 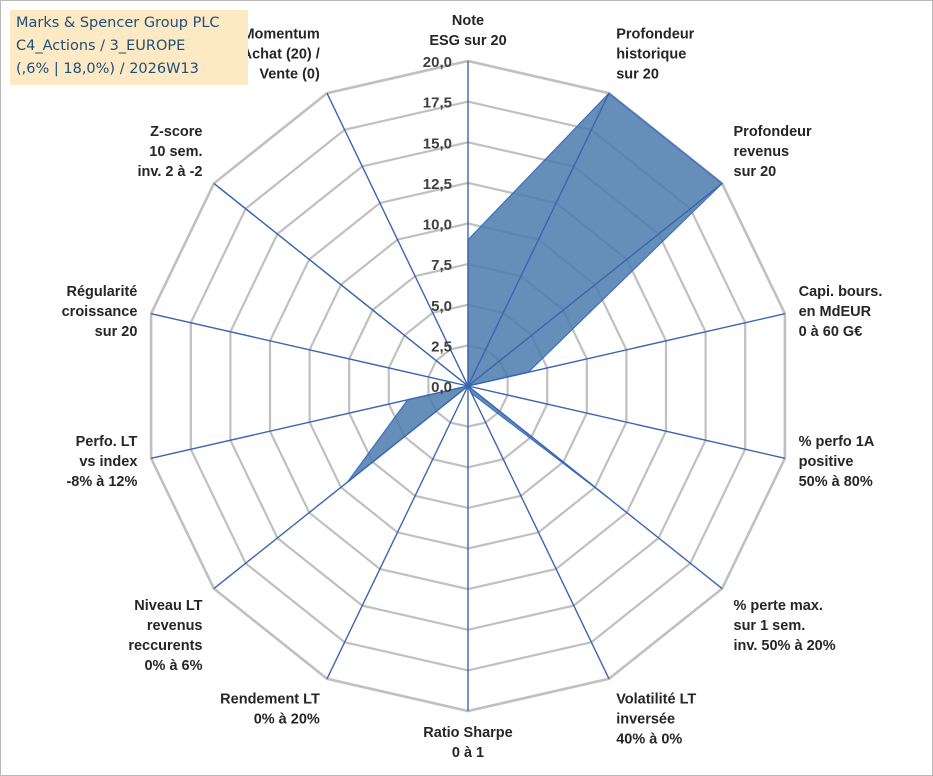 What do you see at coordinates (835, 312) in the screenshot?
I see `axis-label-3-line-1: en MdEUR` at bounding box center [835, 312].